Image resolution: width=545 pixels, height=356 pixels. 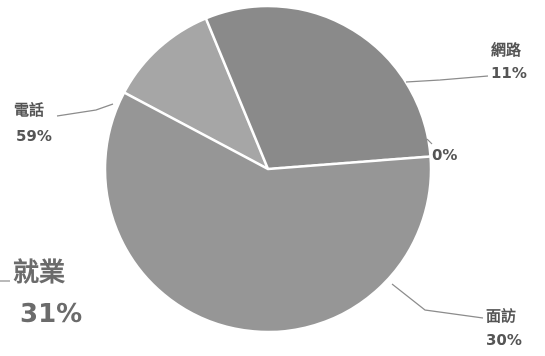 What do you see at coordinates (437, 301) in the screenshot?
I see `leader-line-face` at bounding box center [437, 301].